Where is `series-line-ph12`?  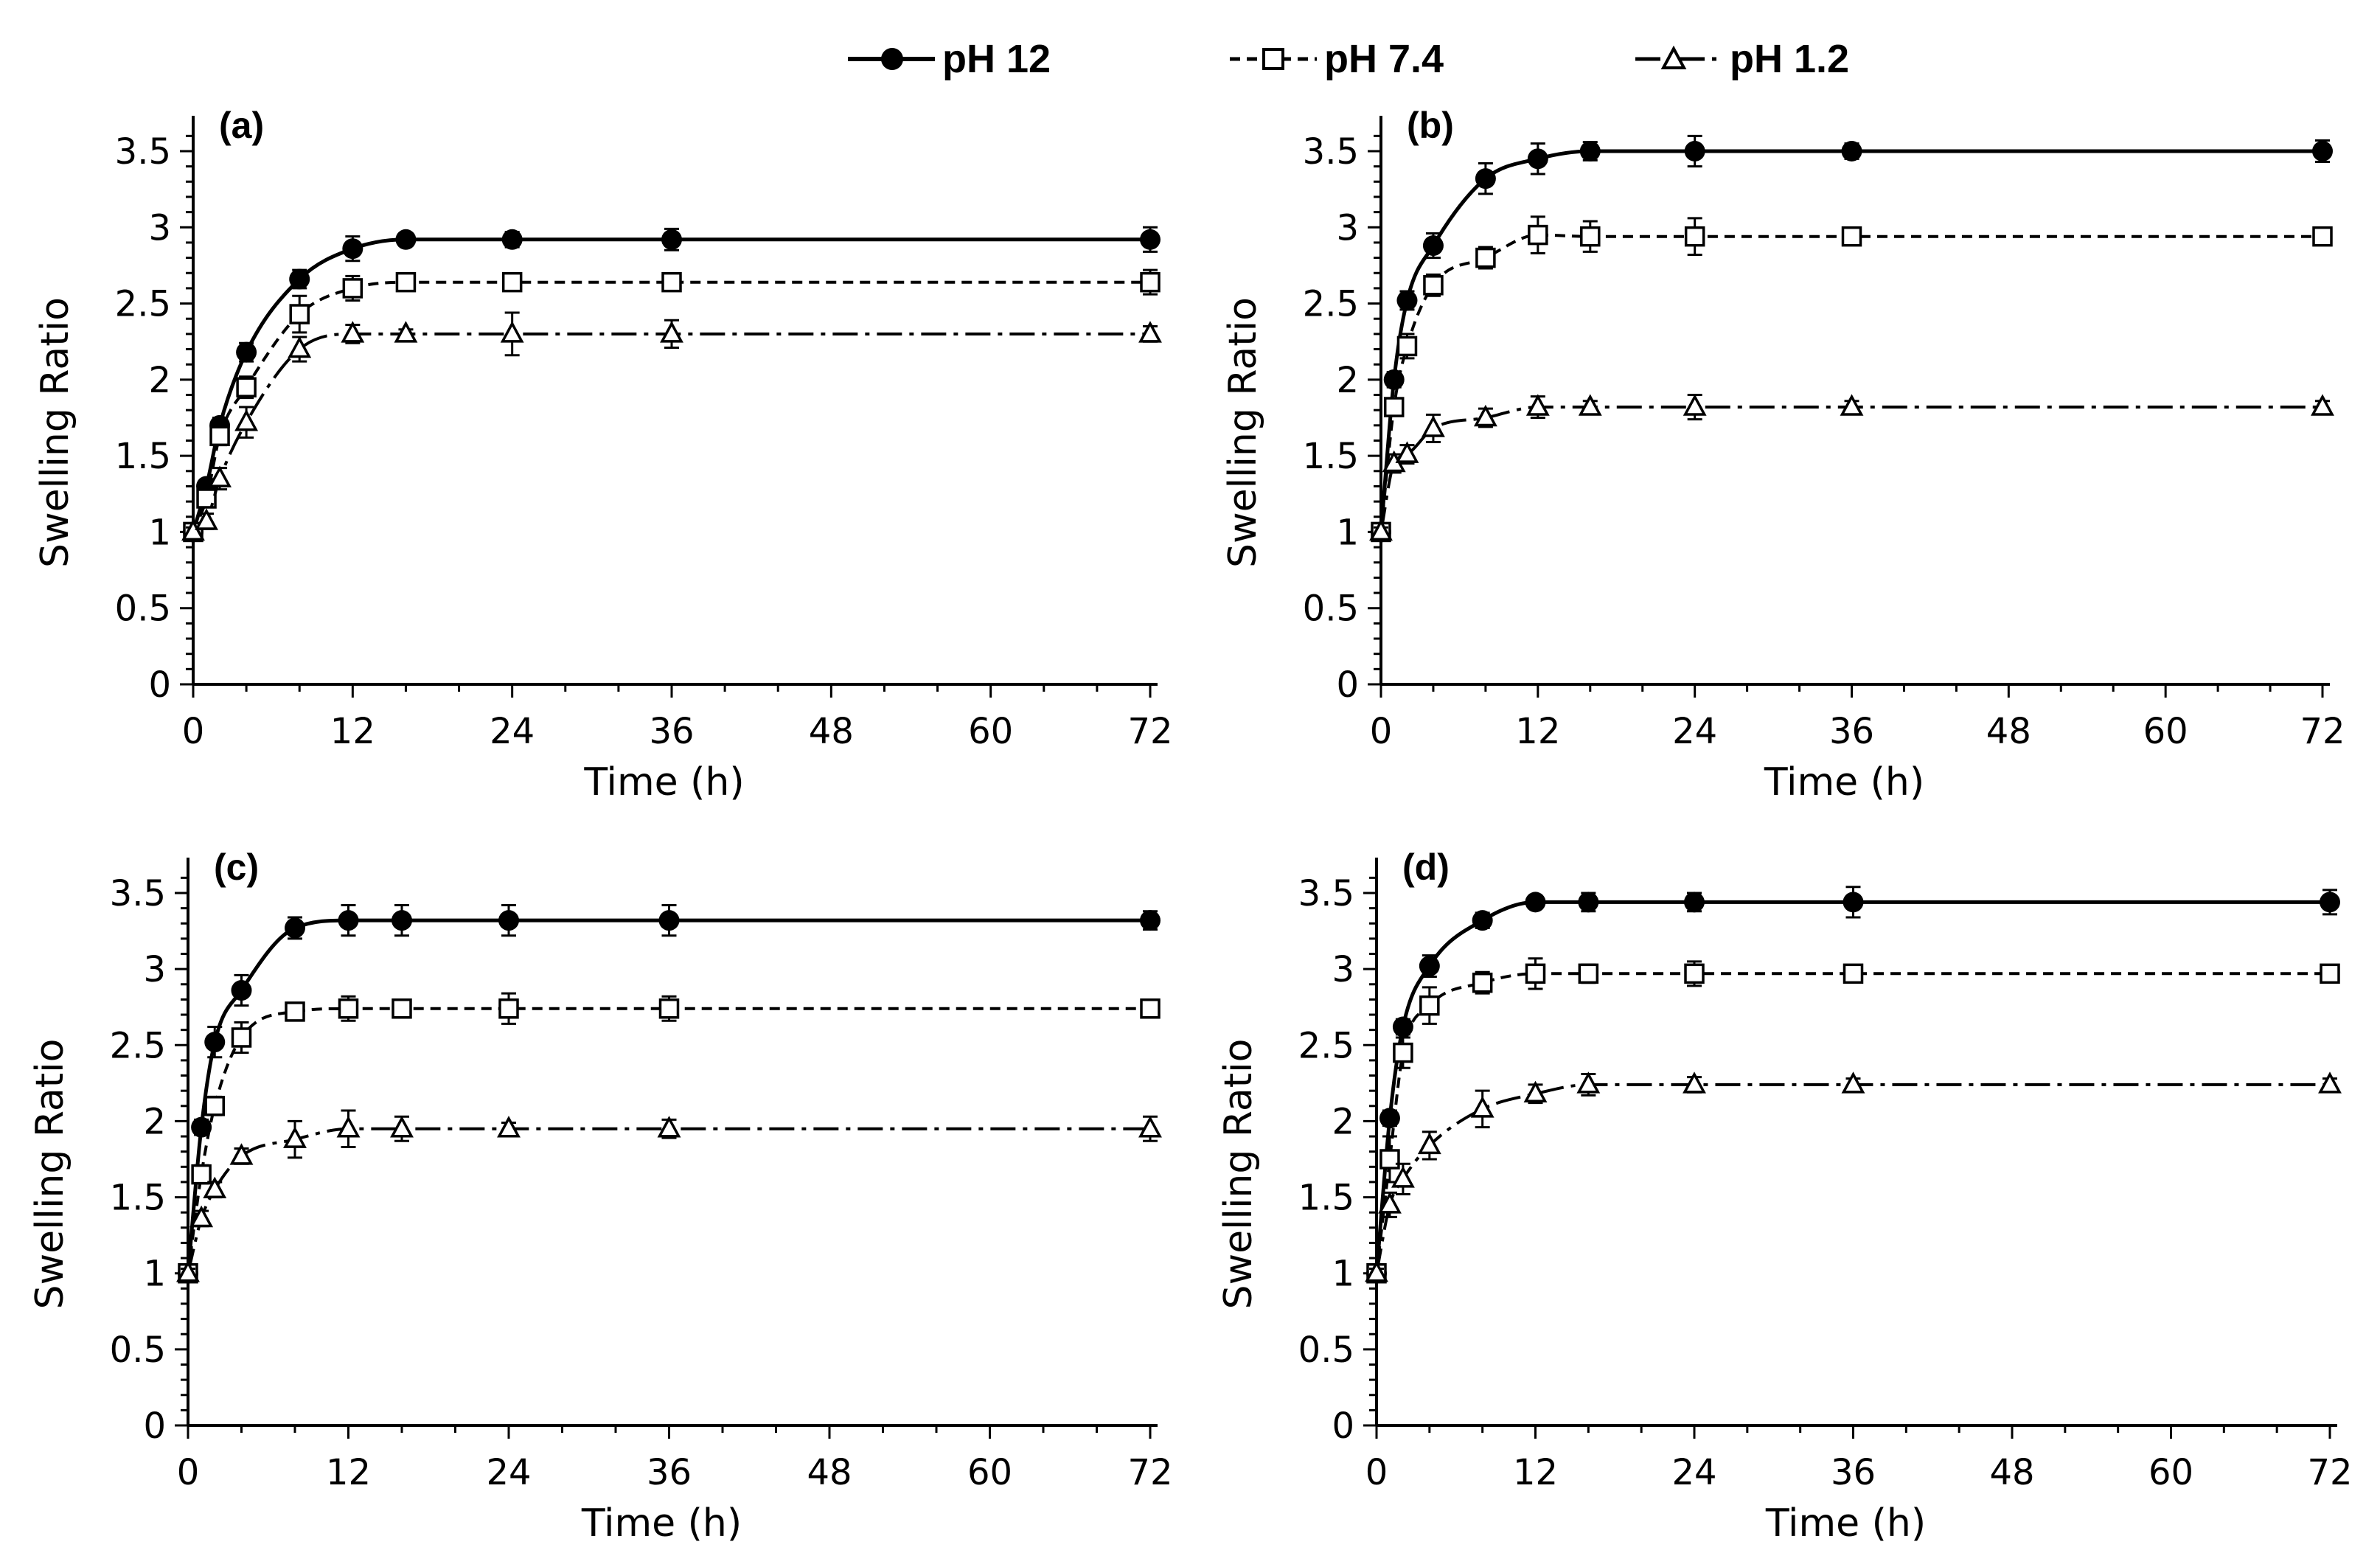
series-line-ph12 is located at coordinates (1850, 340).